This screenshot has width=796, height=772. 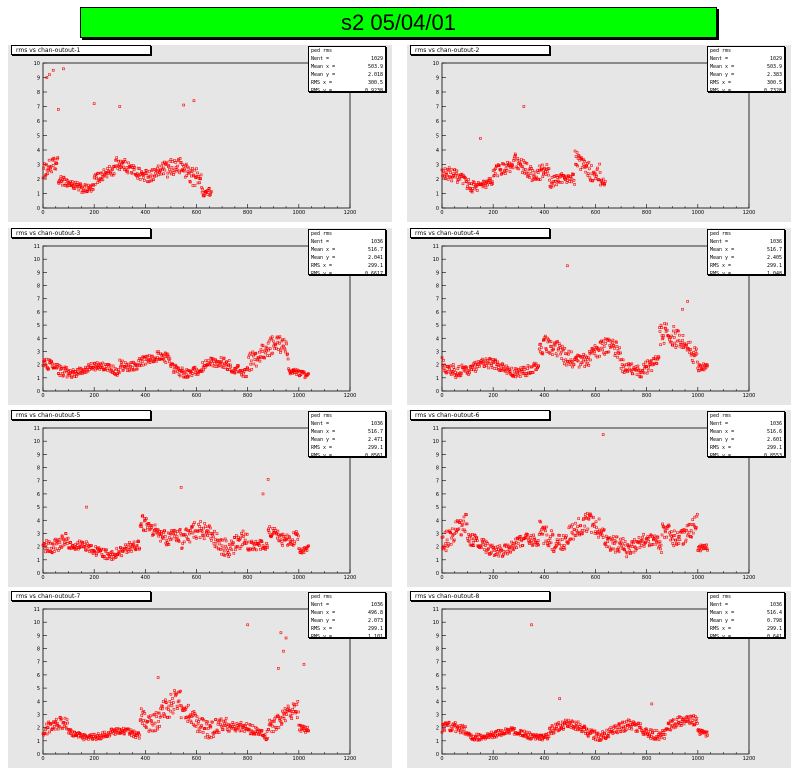 I want to click on stats-value: 0.8553, so click(x=772, y=456).